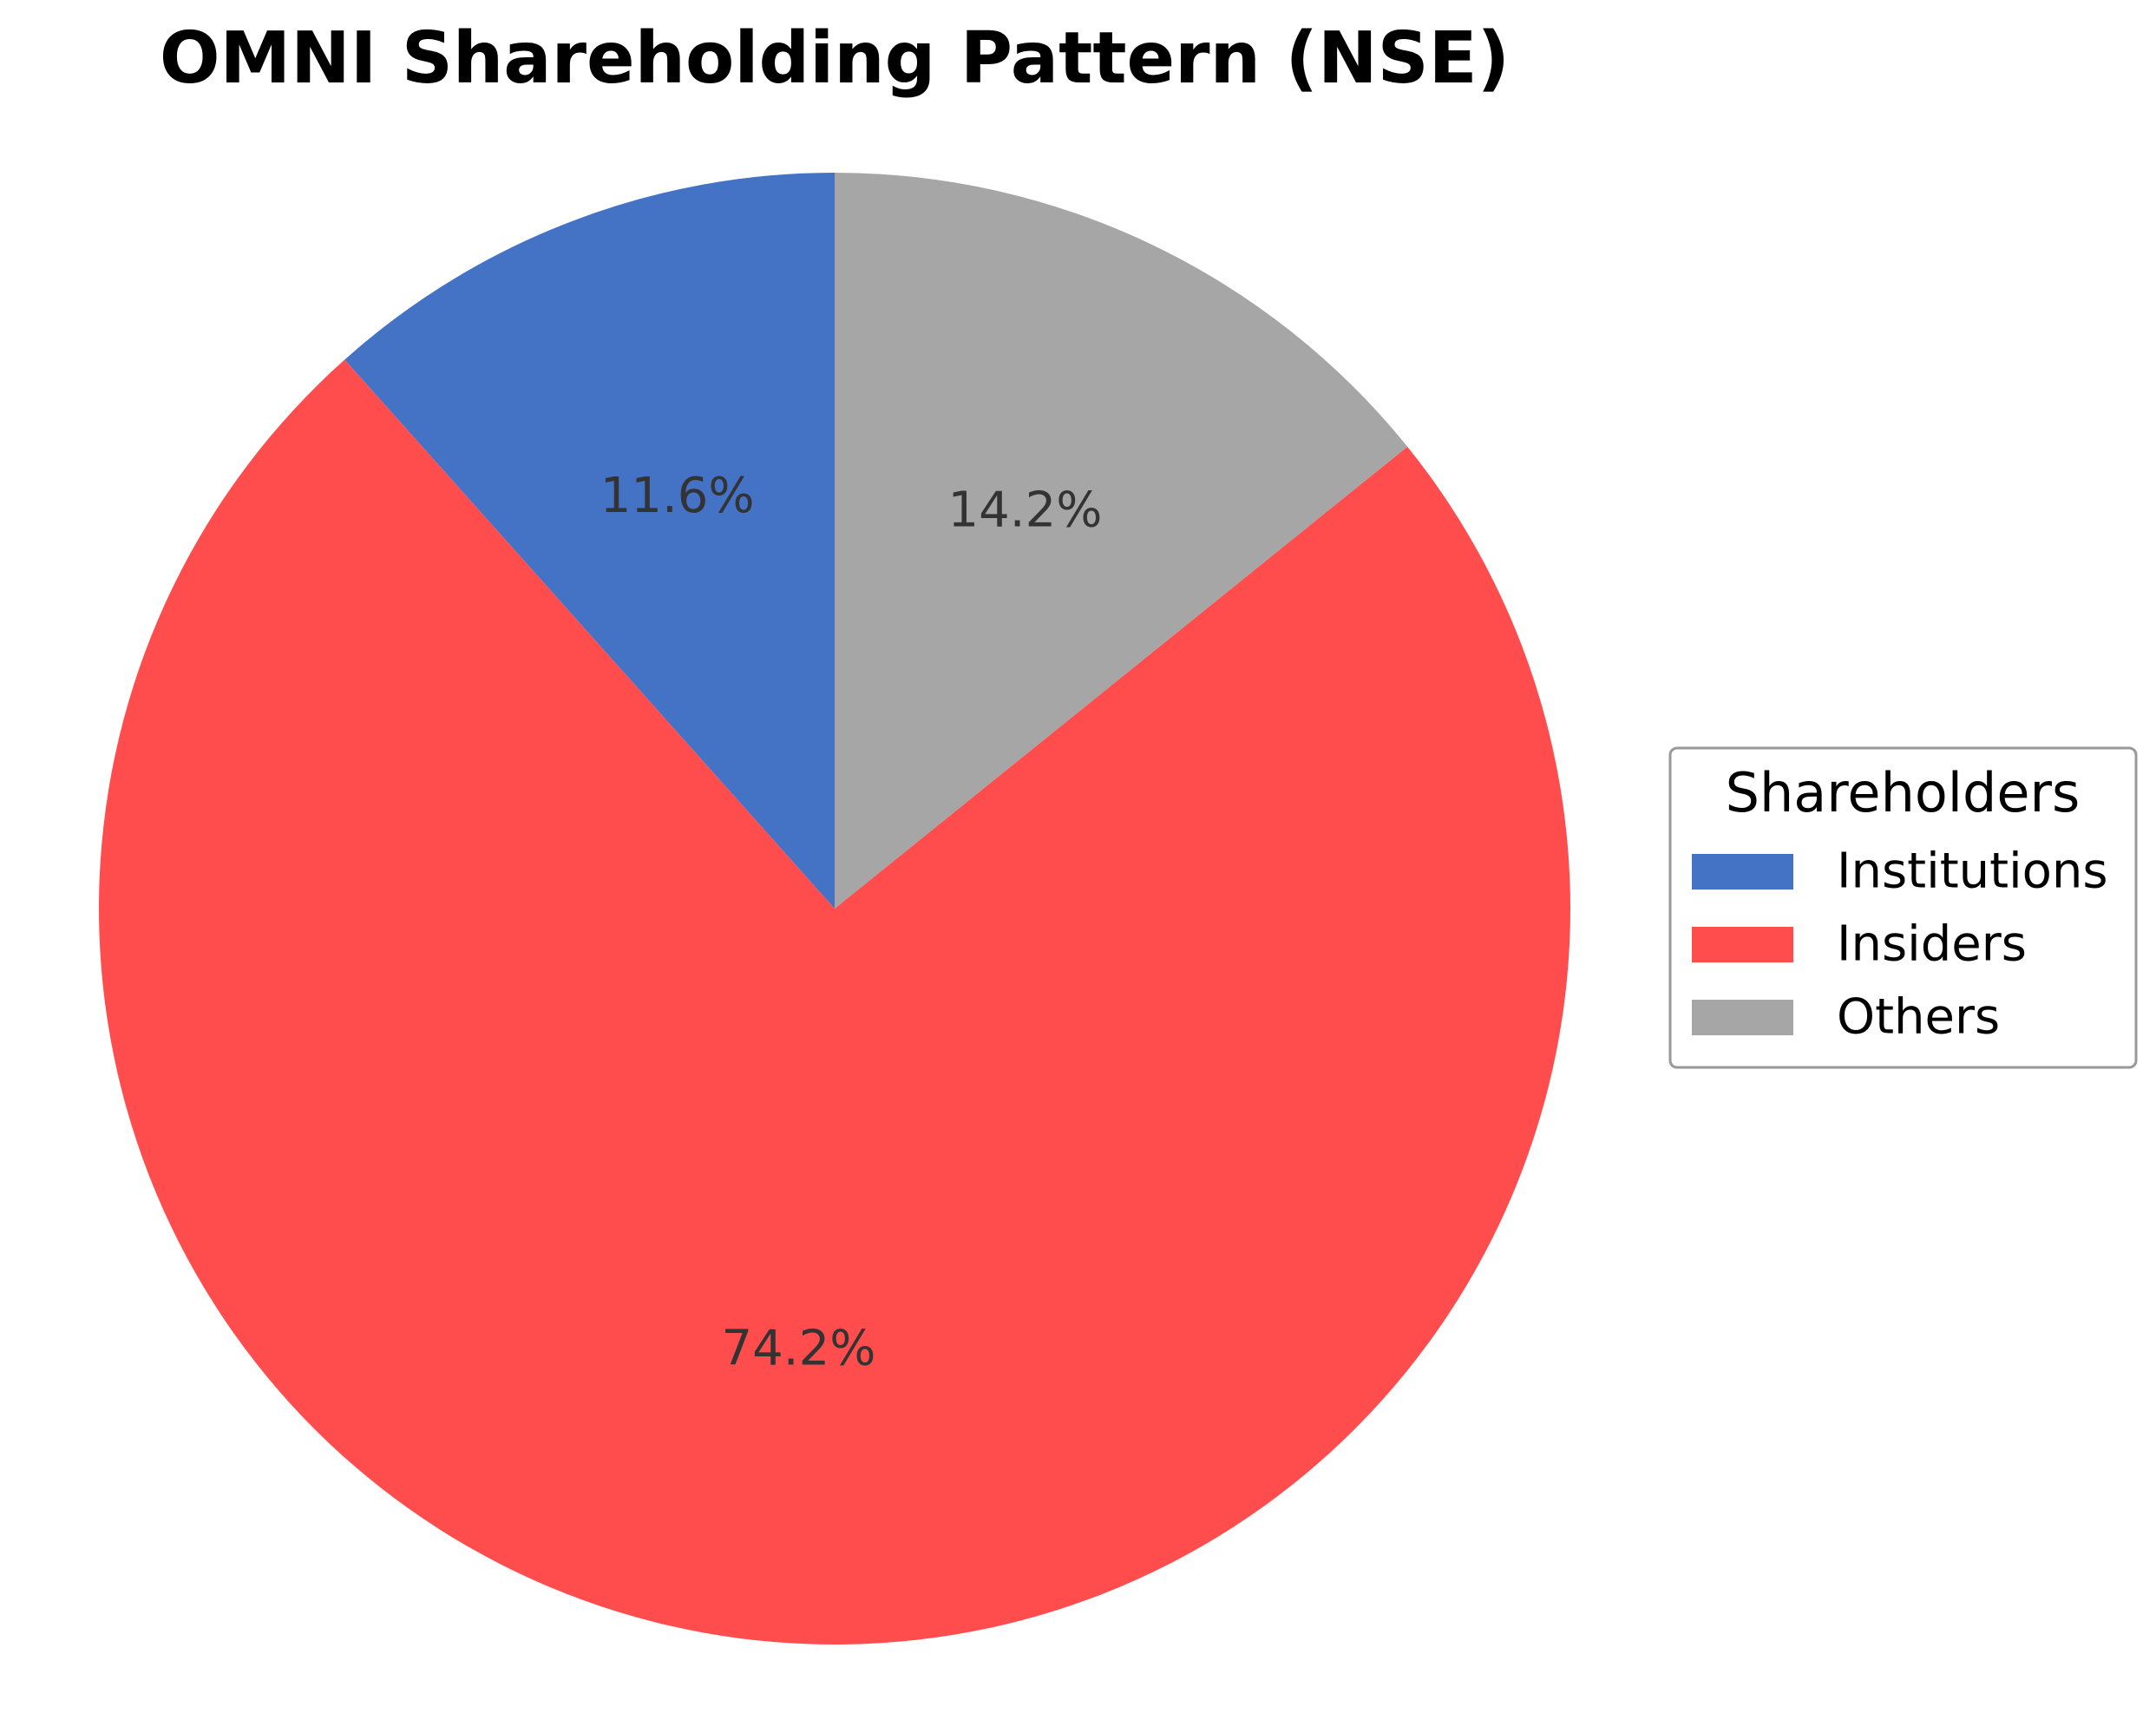  I want to click on legend-label-institutions: Institutions, so click(1972, 872).